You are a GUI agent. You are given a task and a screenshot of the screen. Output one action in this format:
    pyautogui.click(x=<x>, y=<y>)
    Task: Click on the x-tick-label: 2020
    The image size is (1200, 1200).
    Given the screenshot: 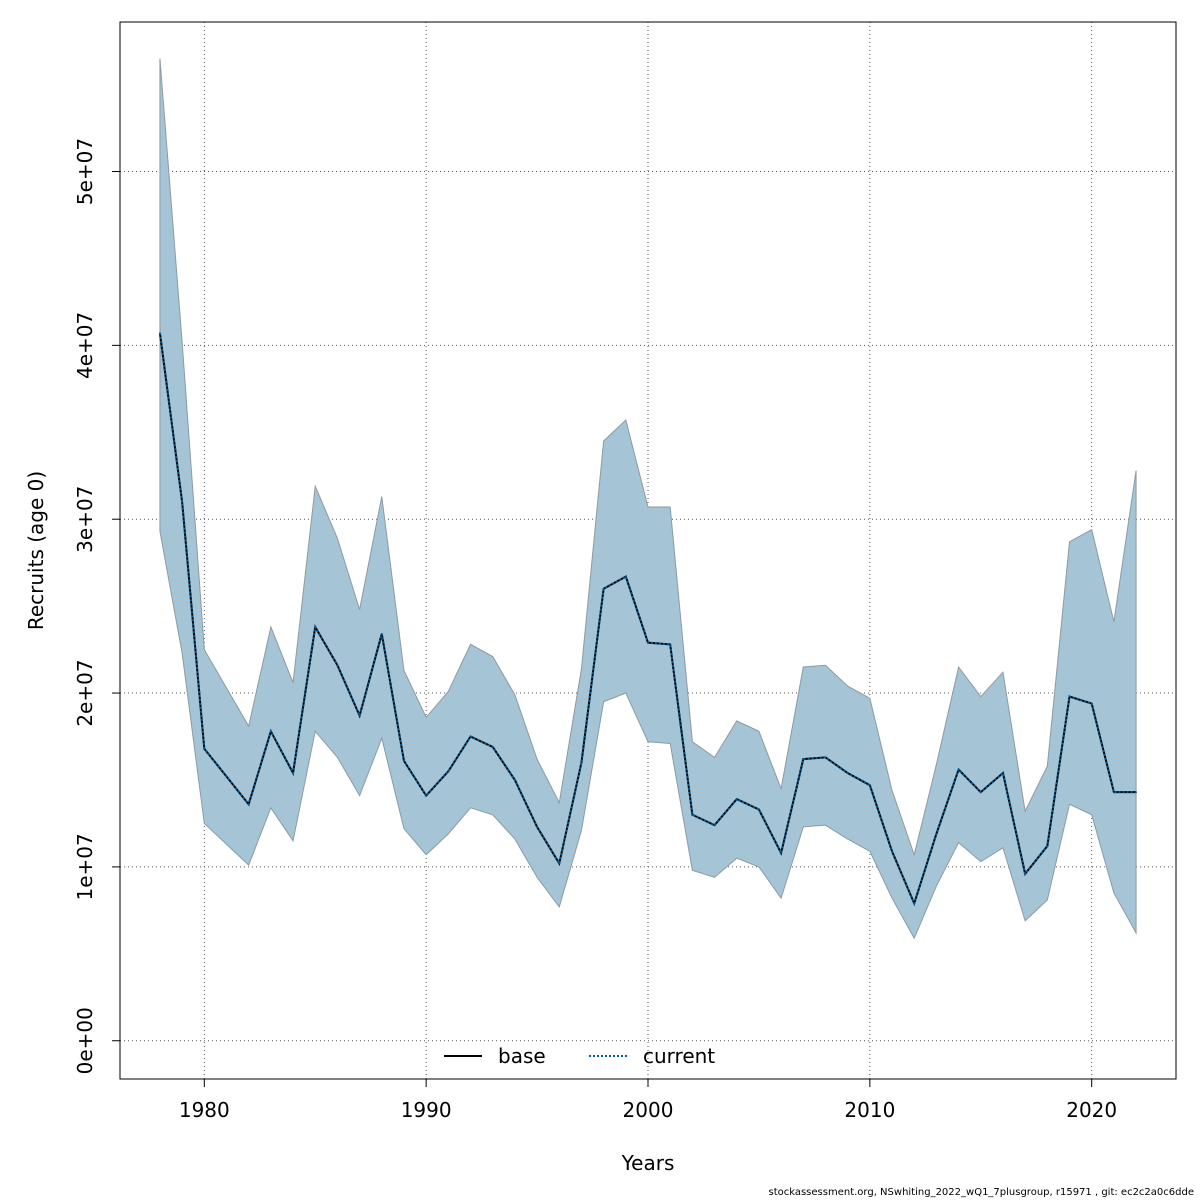 What is the action you would take?
    pyautogui.click(x=1091, y=1110)
    